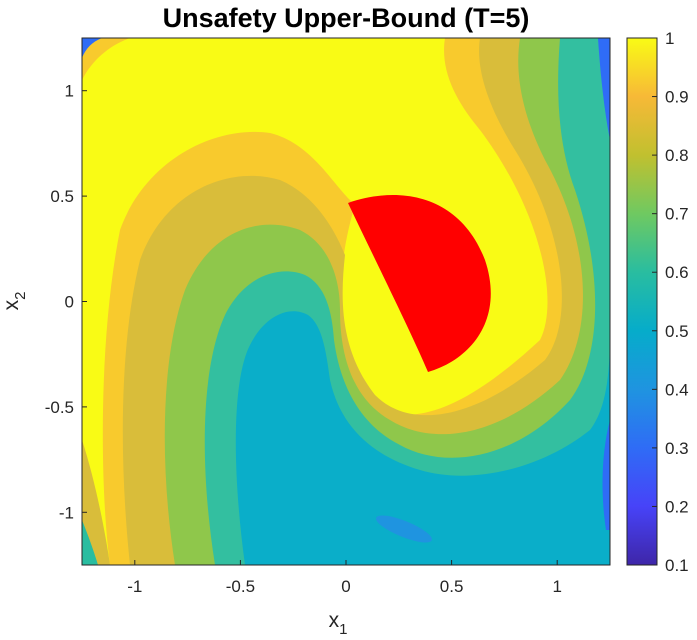 The width and height of the screenshot is (697, 640). I want to click on x-axis-label: x1, so click(338, 623).